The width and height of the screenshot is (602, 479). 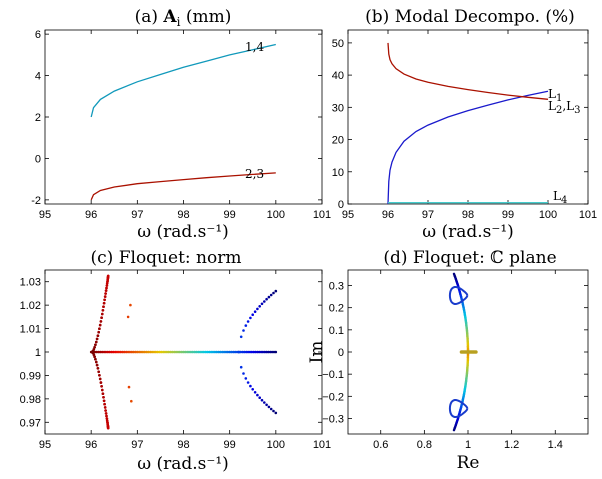 What do you see at coordinates (338, 173) in the screenshot?
I see `panel-b-ytick-label: 10` at bounding box center [338, 173].